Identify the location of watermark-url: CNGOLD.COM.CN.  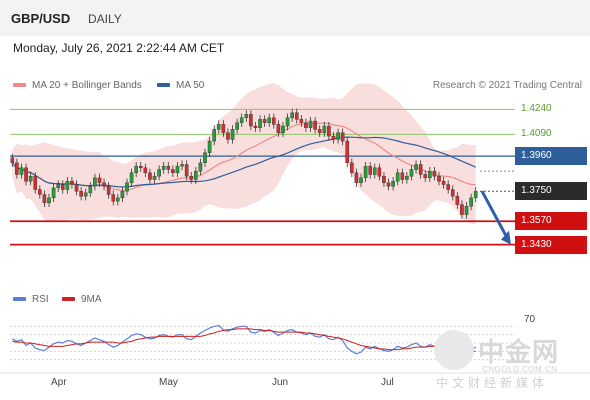
(520, 369).